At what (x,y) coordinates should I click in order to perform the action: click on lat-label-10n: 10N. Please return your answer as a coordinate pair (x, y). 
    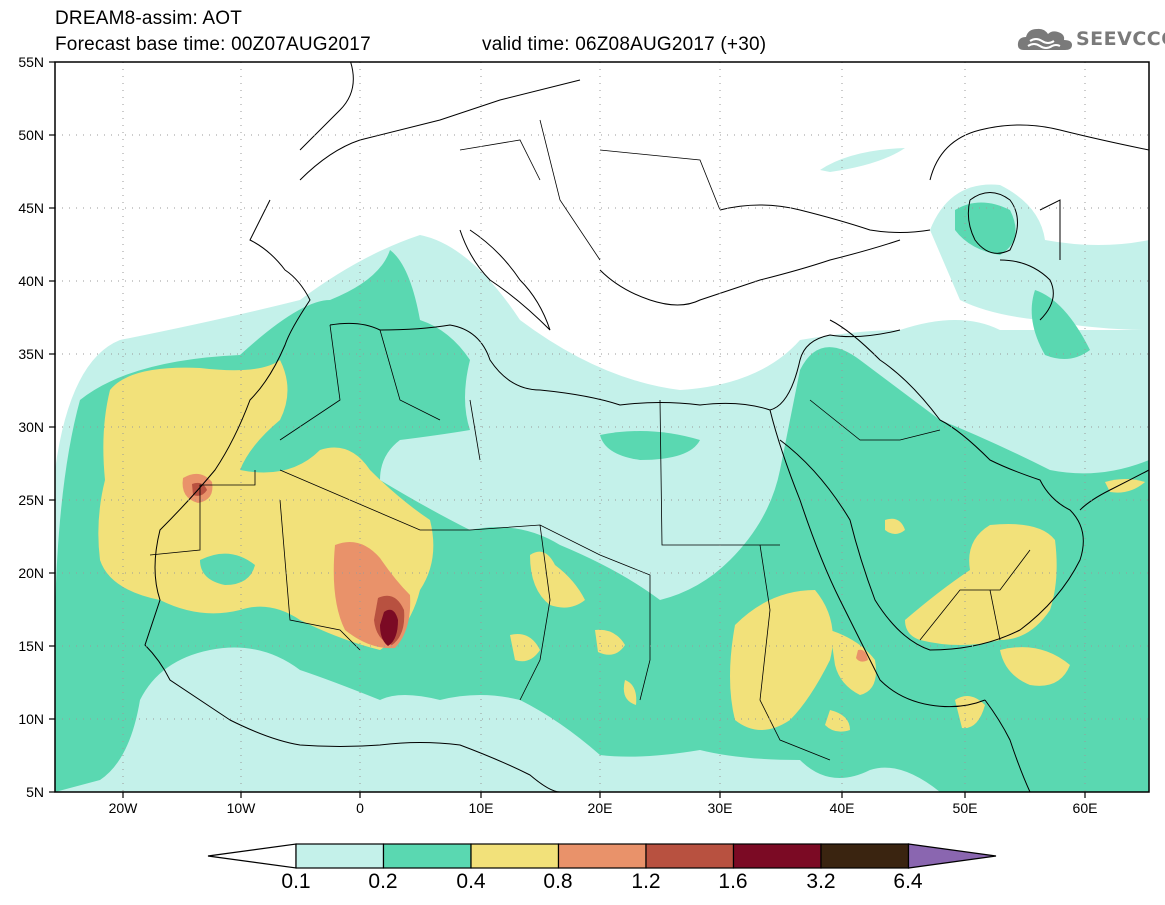
    Looking at the image, I should click on (31, 719).